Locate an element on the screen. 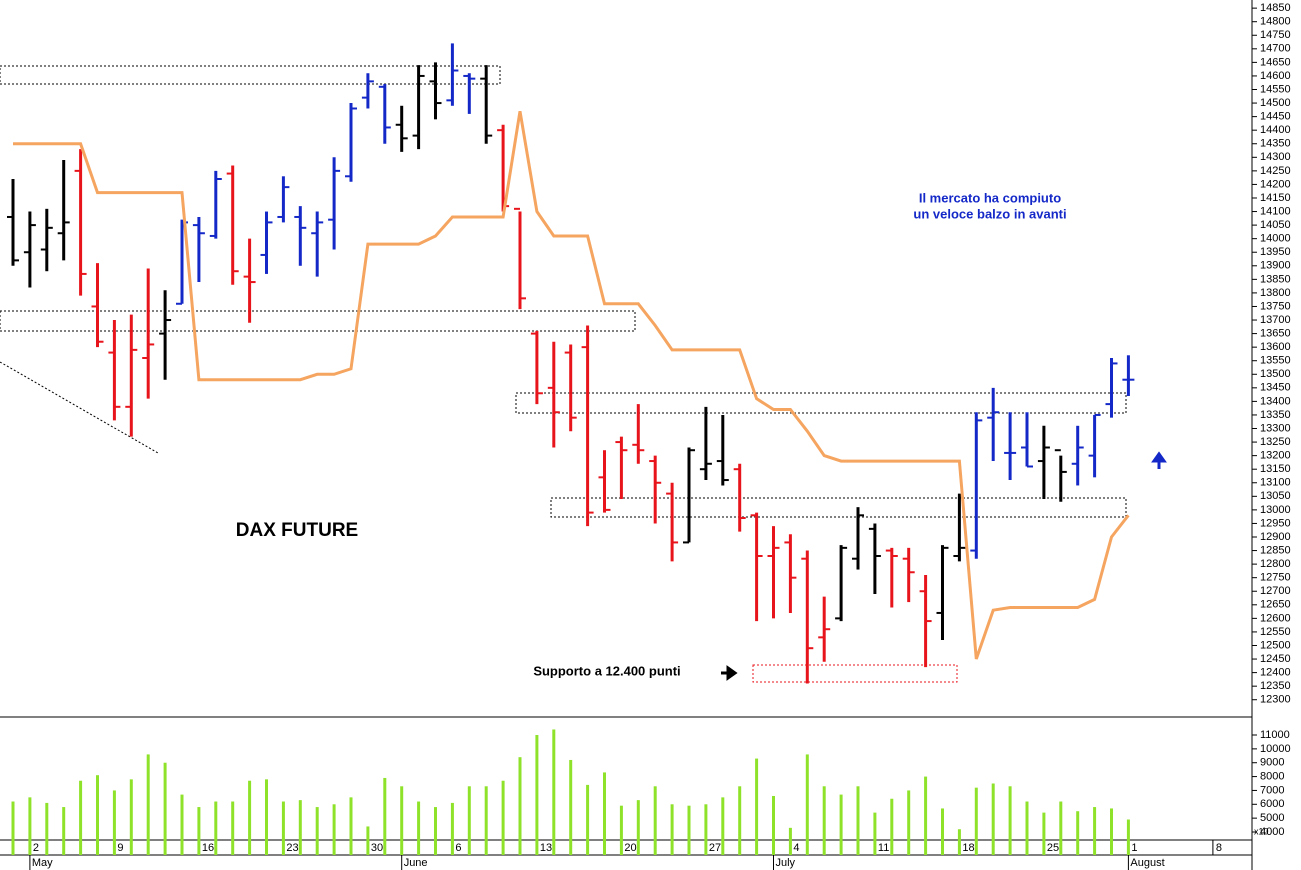 Image resolution: width=1301 pixels, height=870 pixels. y-tick-label: 9000 is located at coordinates (1272, 763).